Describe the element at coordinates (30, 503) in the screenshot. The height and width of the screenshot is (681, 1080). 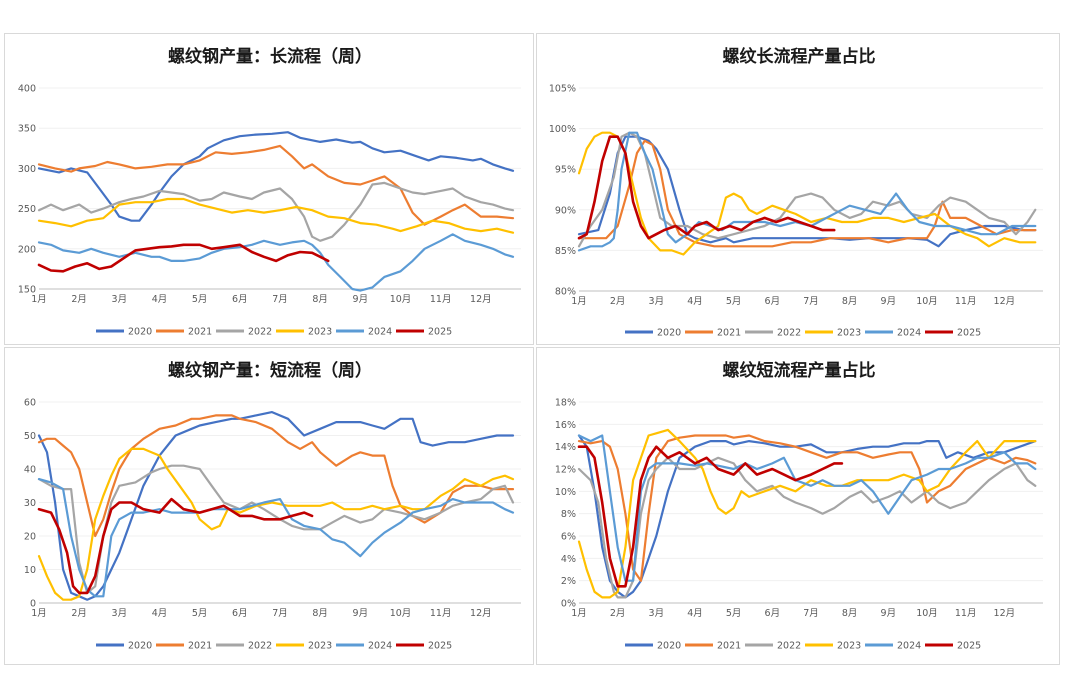
I see `y-tick-label: 30` at that location.